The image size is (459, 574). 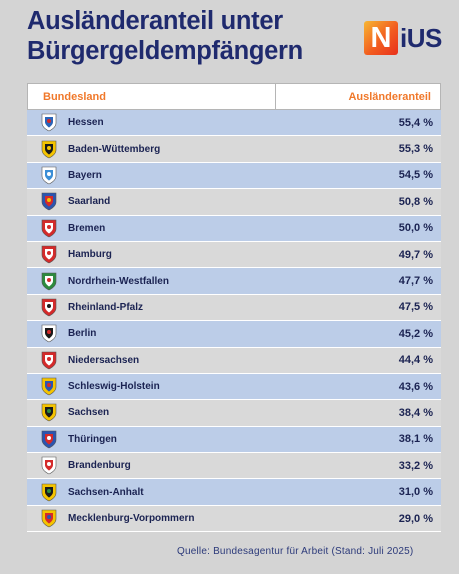 I want to click on table-header: Bundesland Ausländeranteil, so click(x=234, y=96).